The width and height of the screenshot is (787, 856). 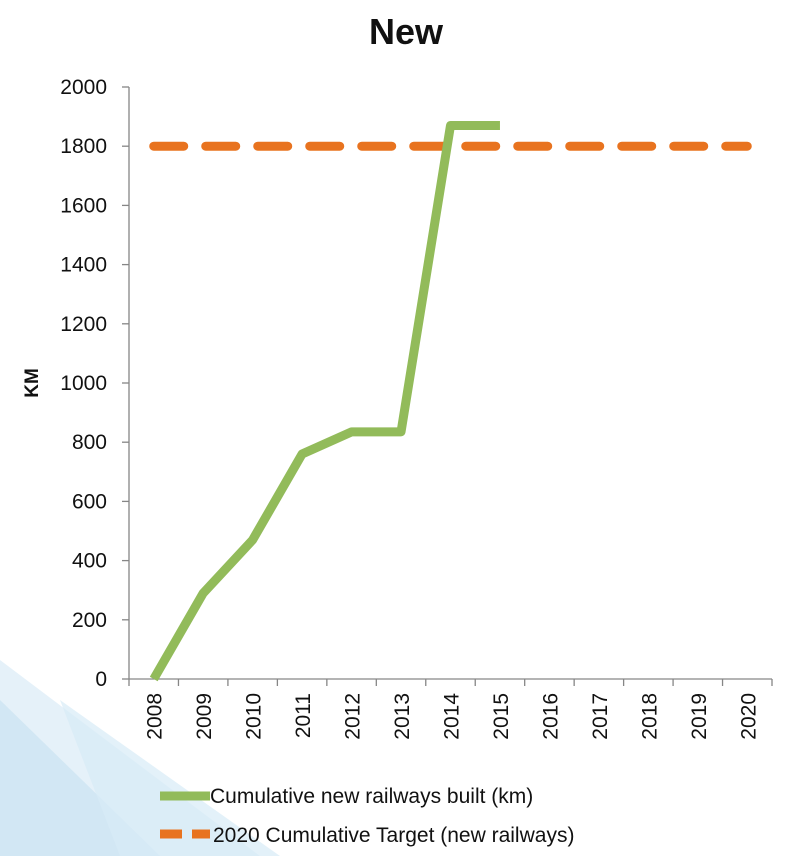 I want to click on x-tick-label: 2020, so click(x=748, y=716).